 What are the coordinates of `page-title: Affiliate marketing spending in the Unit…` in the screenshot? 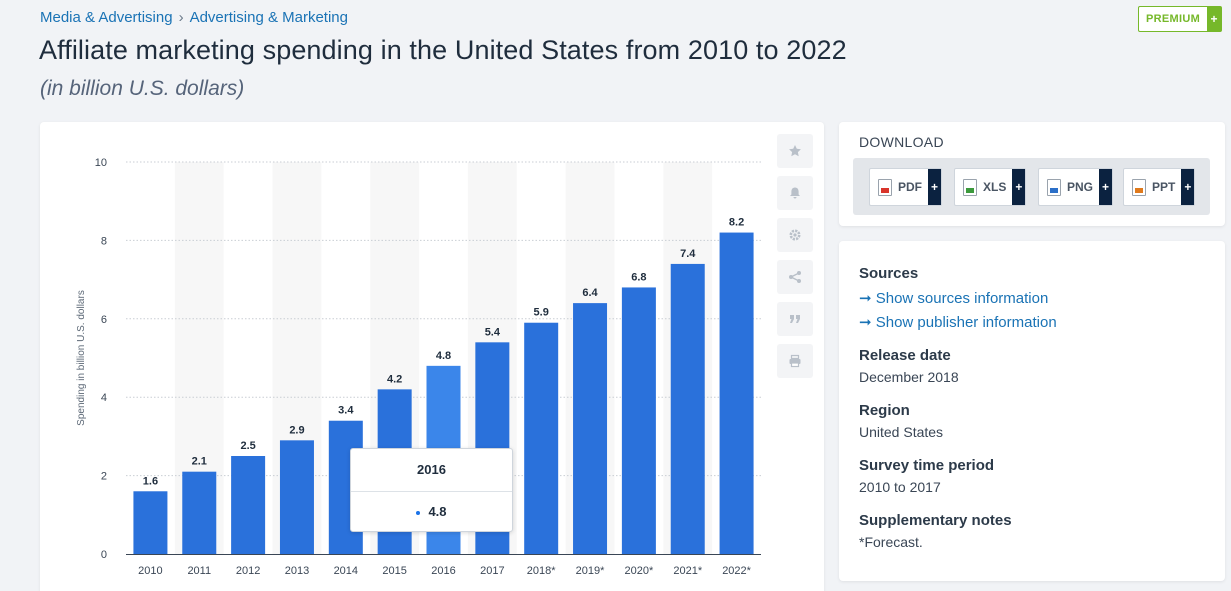 It's located at (443, 50).